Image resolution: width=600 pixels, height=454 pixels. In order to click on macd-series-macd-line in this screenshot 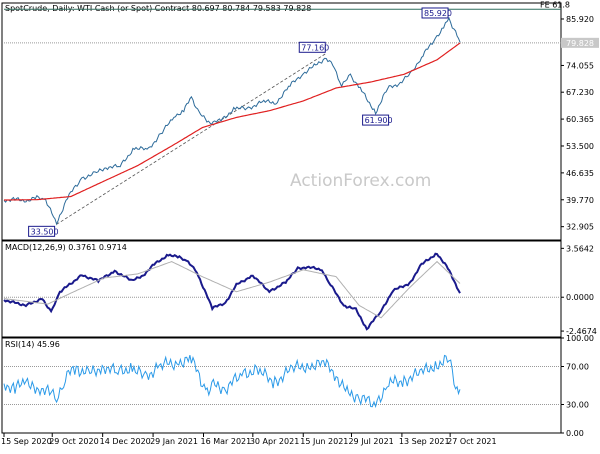, I will do `click(232, 291)`.